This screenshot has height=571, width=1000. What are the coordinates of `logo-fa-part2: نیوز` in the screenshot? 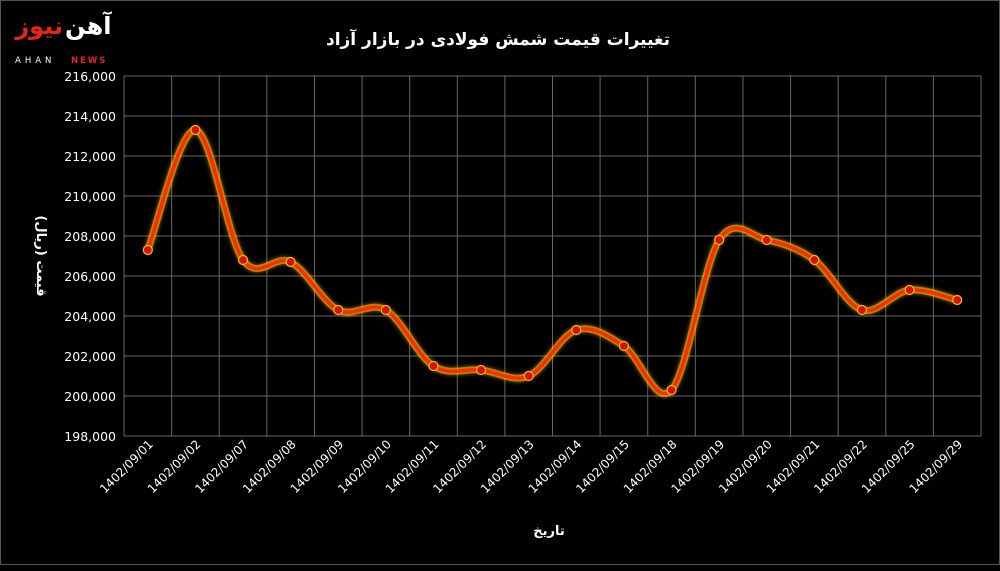 It's located at (38, 26).